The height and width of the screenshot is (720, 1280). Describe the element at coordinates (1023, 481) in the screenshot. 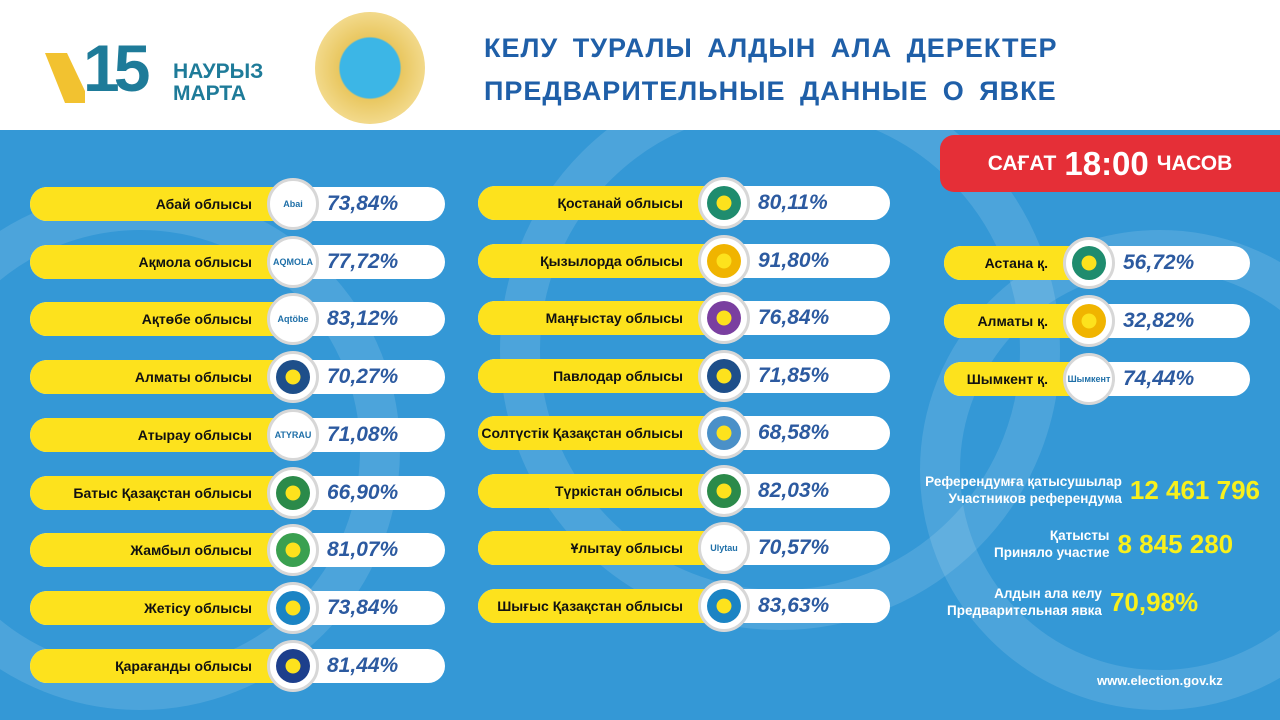

I see `stat-label-kz: Референдумға қатысушылар` at that location.